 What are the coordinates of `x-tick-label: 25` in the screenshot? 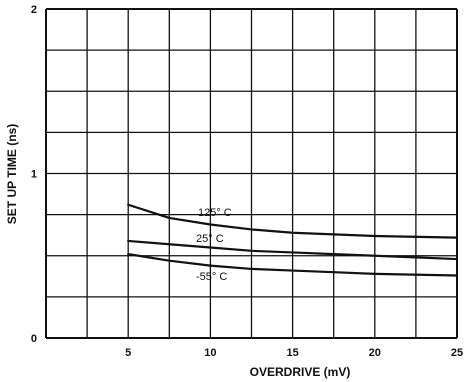 It's located at (457, 353).